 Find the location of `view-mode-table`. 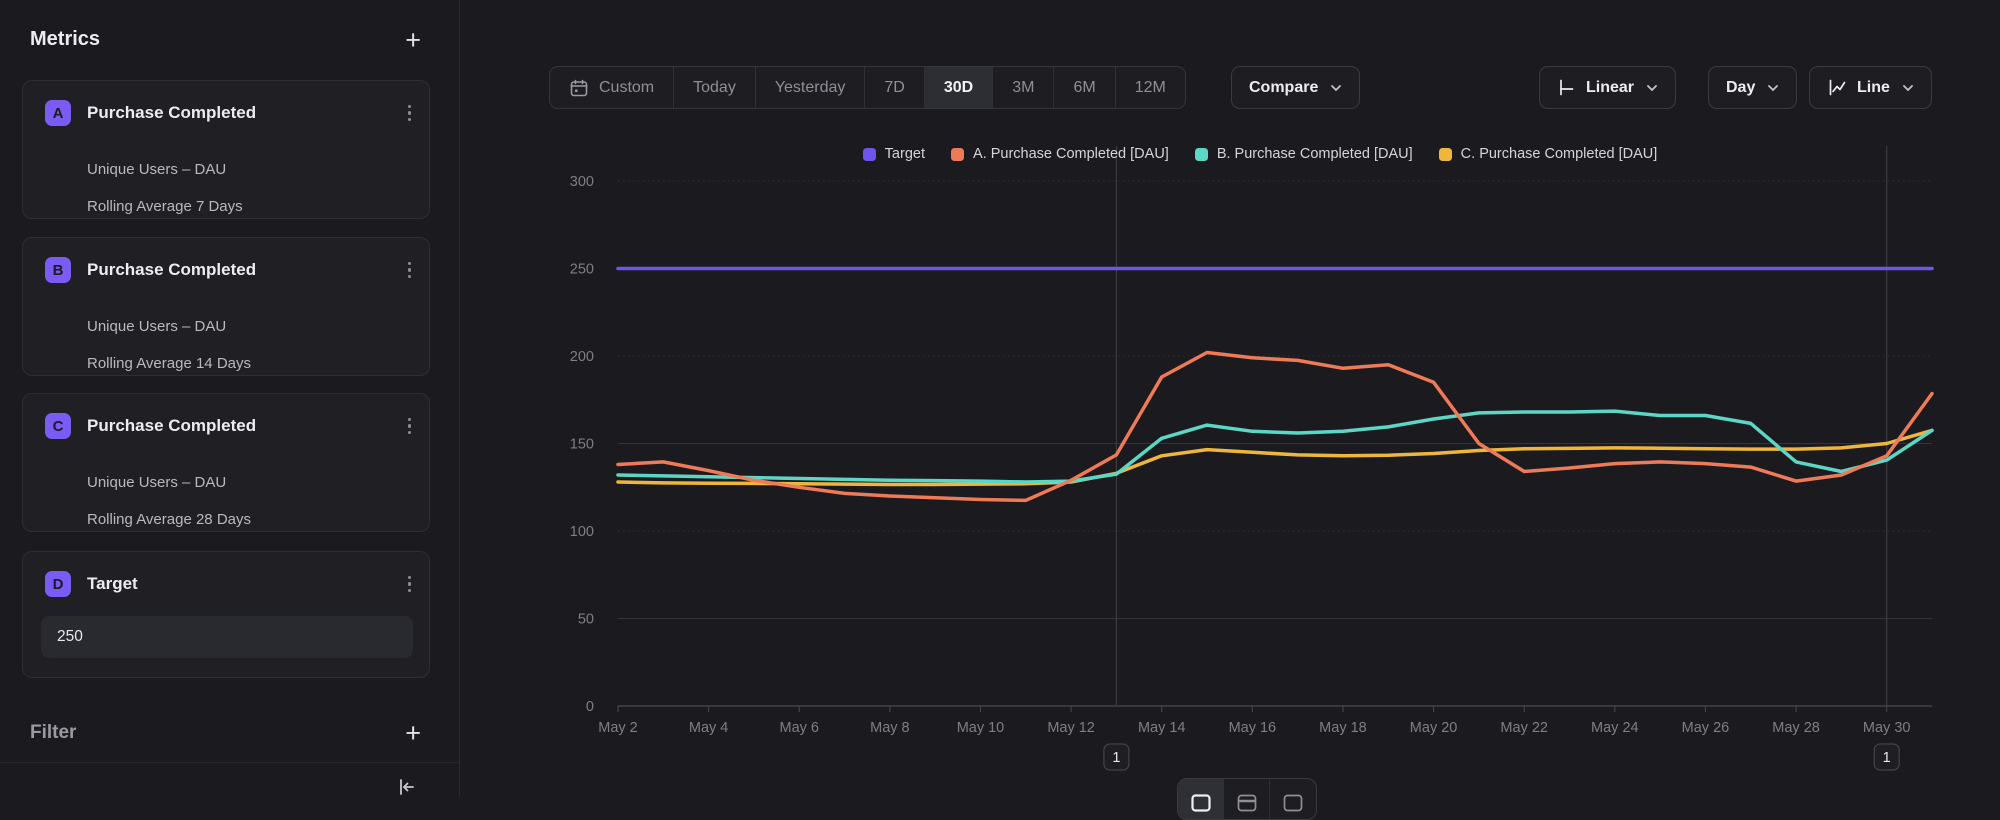

view-mode-table is located at coordinates (1293, 799).